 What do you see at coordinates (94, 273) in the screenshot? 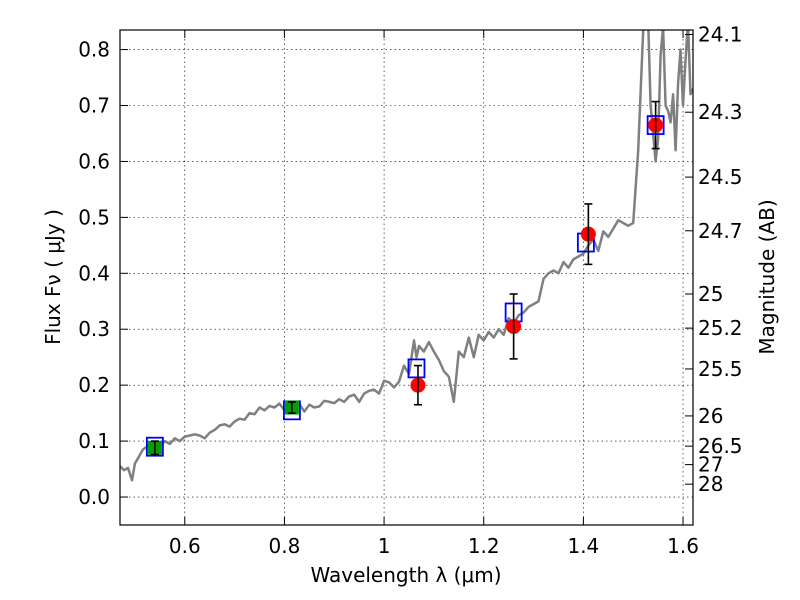
I see `y-tick-label: 0.4` at bounding box center [94, 273].